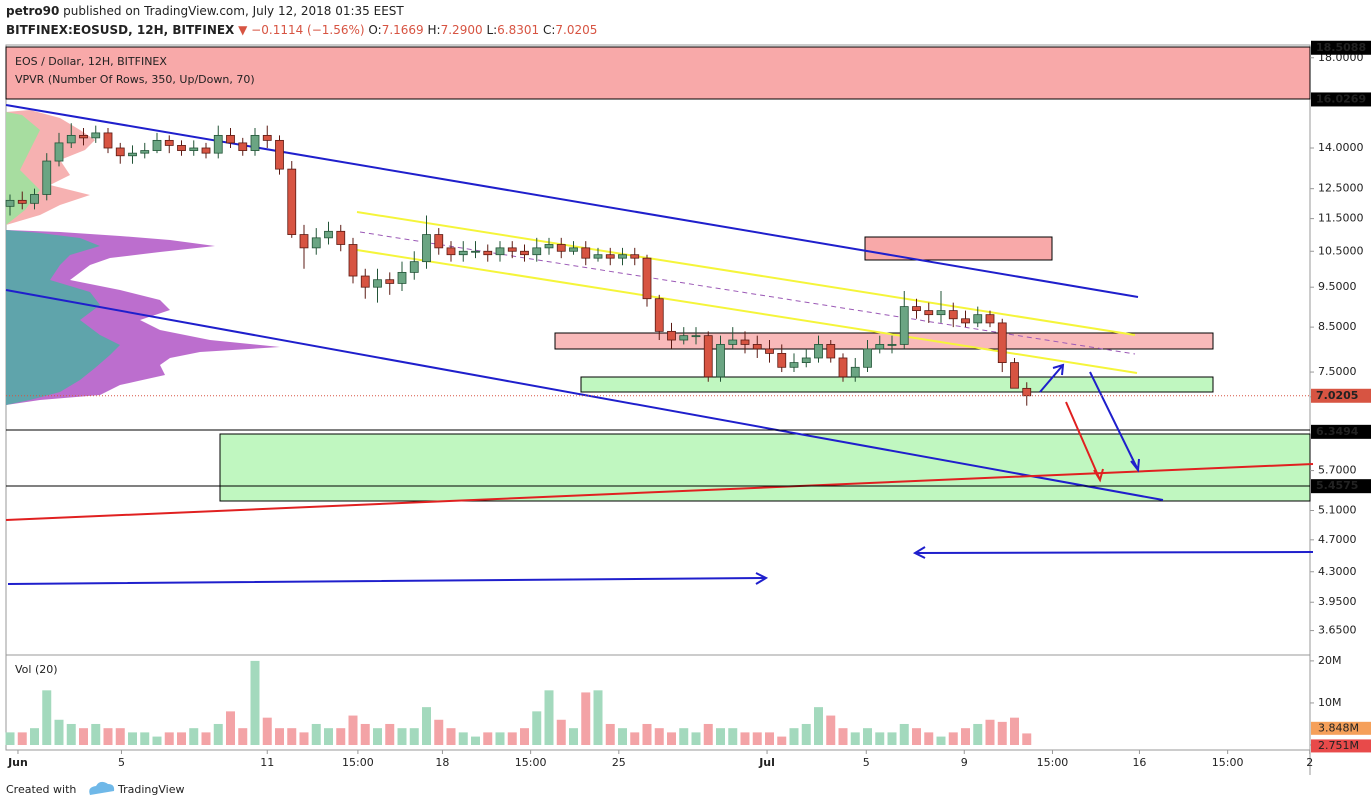 This screenshot has height=808, width=1372. What do you see at coordinates (120, 30) in the screenshot?
I see `symbol: BITFINEX:EOSUSD, 12H, BITFINEX` at bounding box center [120, 30].